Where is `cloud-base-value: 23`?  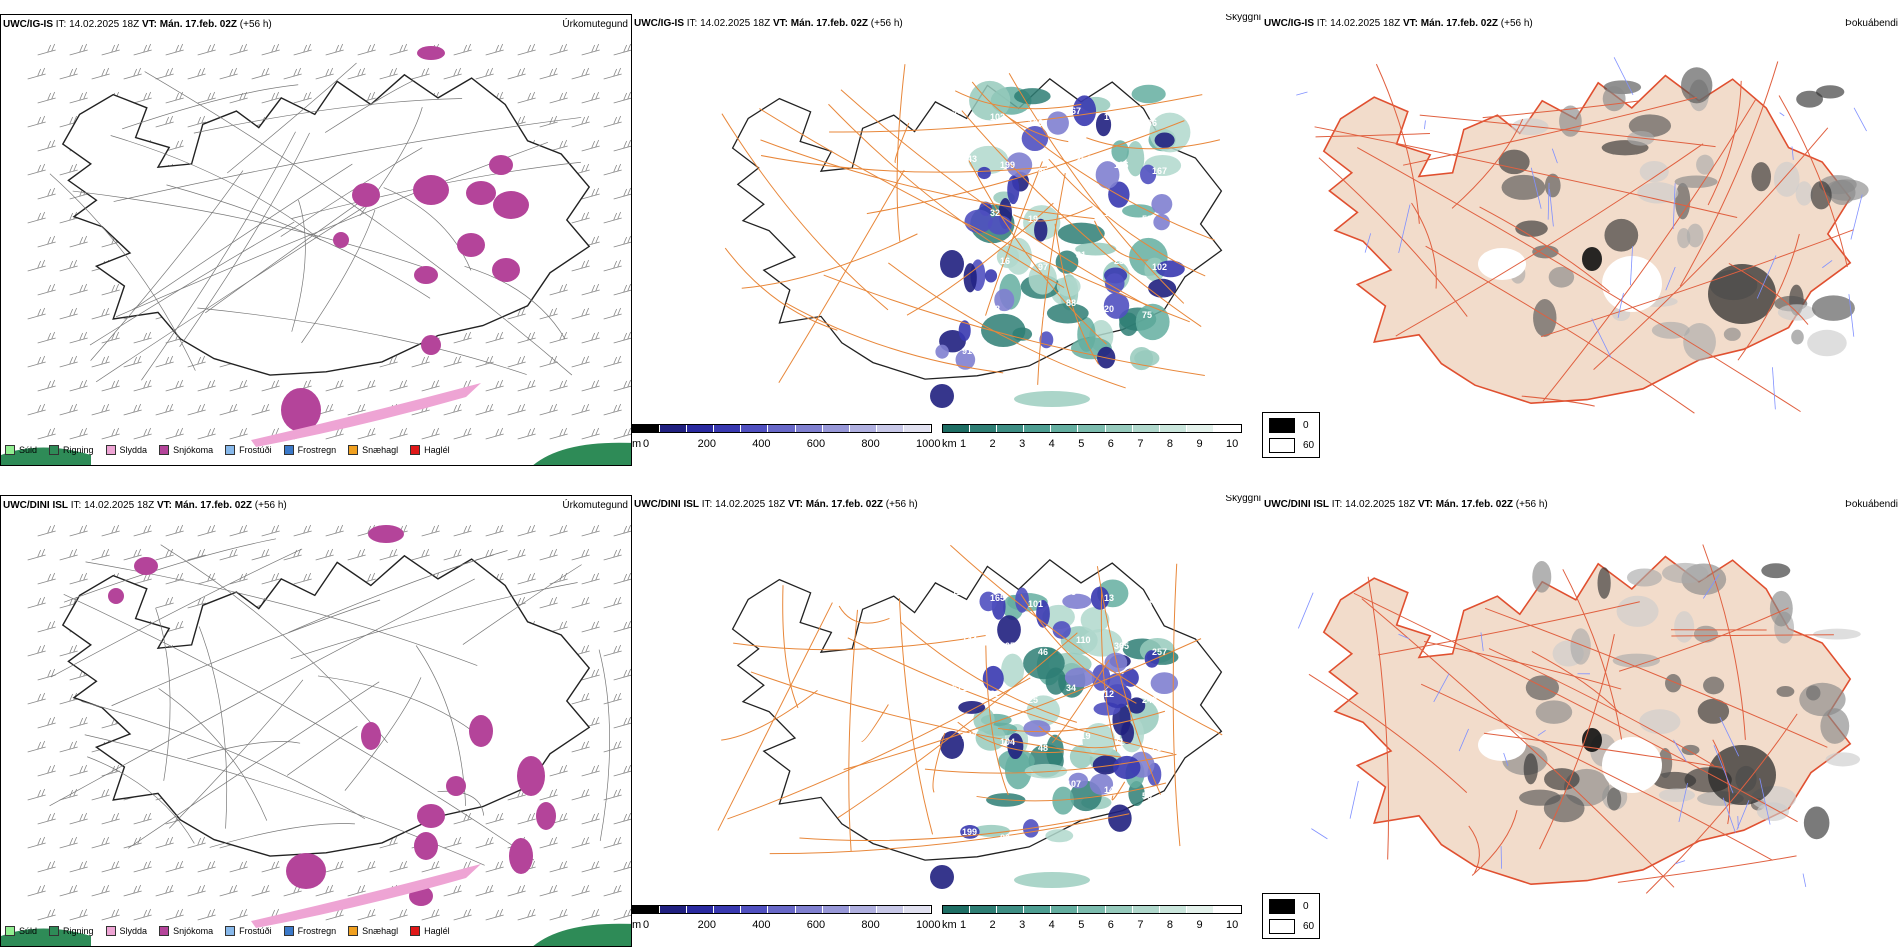
cloud-base-value: 23 is located at coordinates (1119, 261).